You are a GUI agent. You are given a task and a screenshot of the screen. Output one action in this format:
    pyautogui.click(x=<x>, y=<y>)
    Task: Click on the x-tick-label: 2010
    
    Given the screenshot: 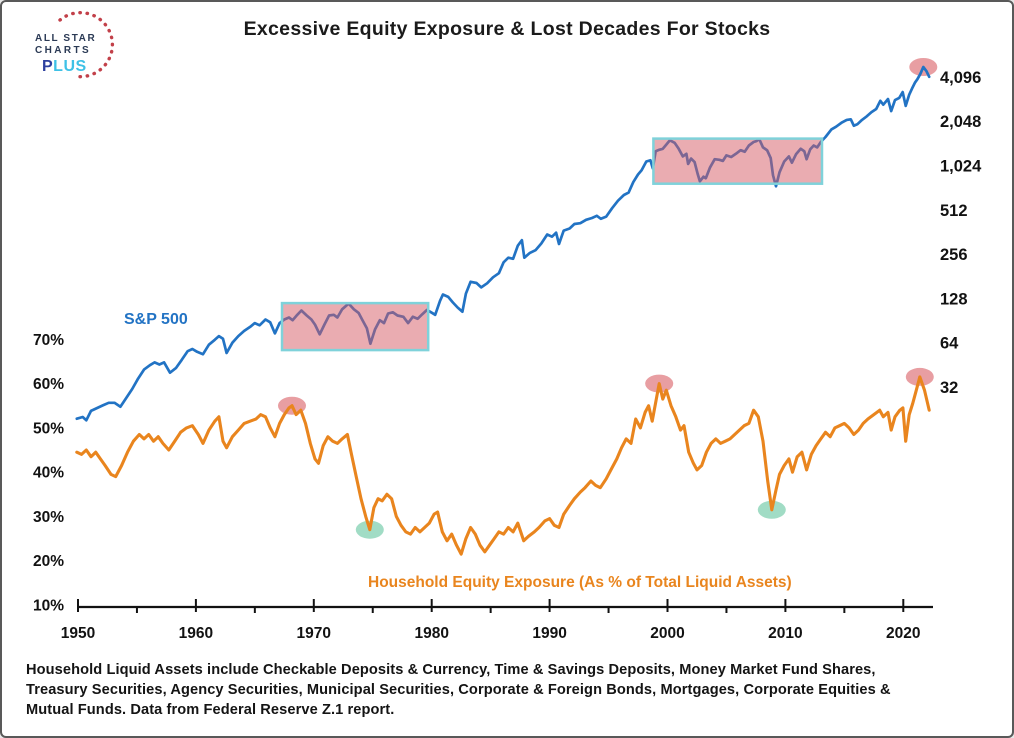 What is the action you would take?
    pyautogui.click(x=785, y=633)
    